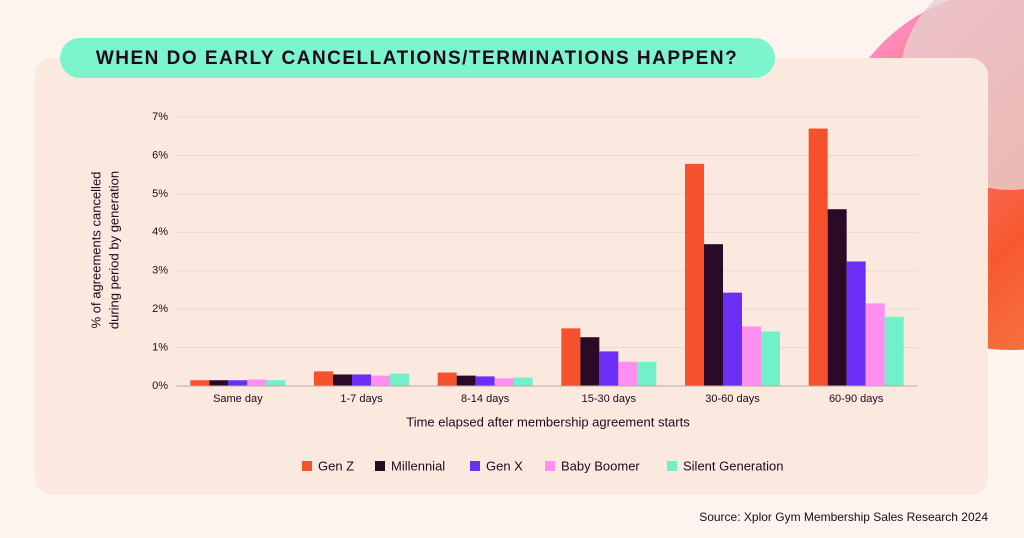 The height and width of the screenshot is (538, 1024). What do you see at coordinates (95, 250) in the screenshot?
I see `y-axis-title: % of agreements cancelled` at bounding box center [95, 250].